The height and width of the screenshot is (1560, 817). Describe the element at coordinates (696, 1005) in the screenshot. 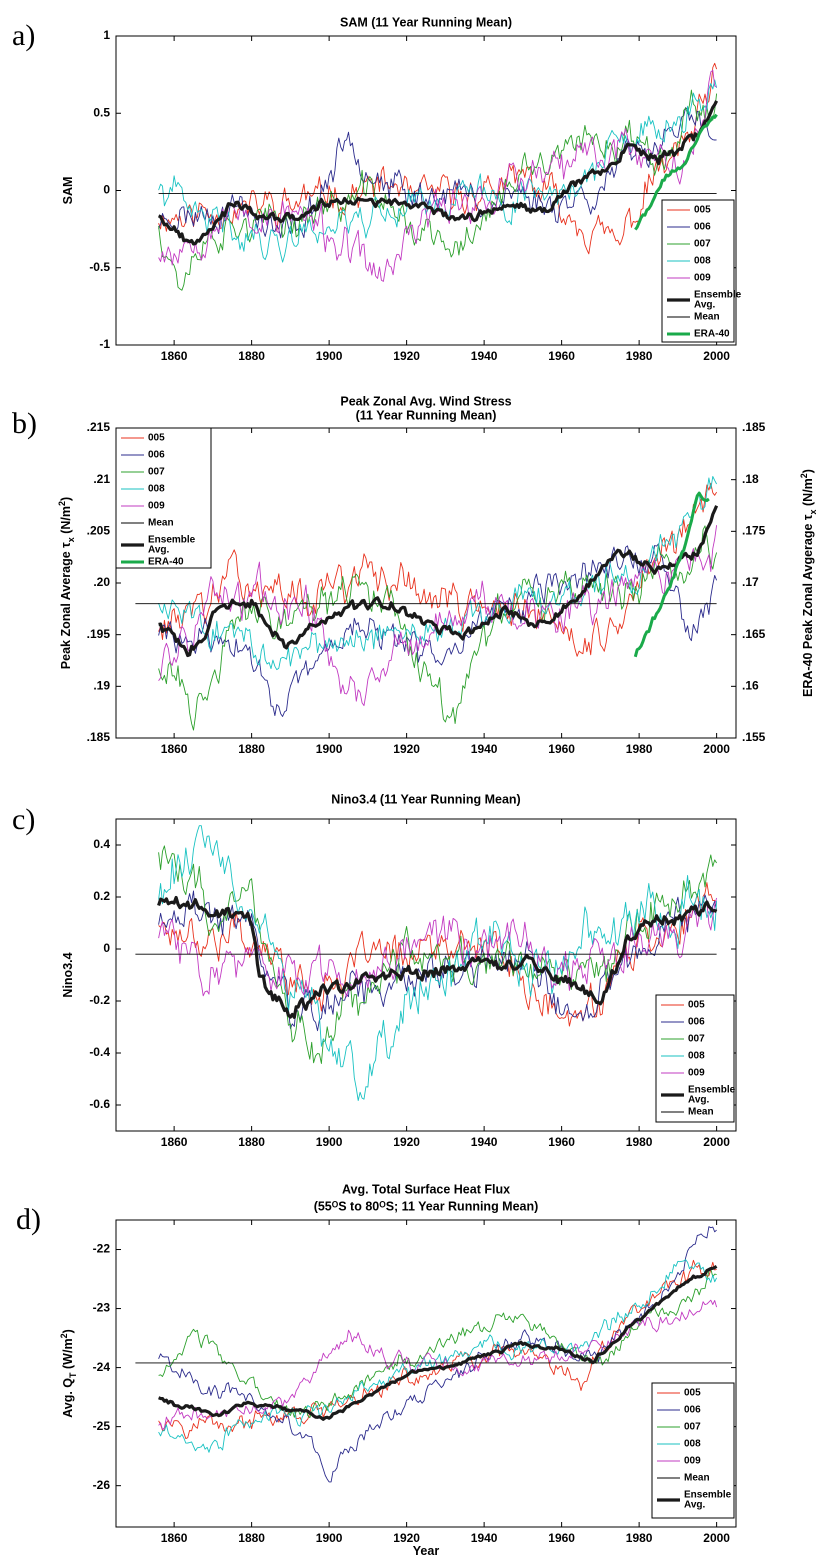

I see `legend-label: 005` at that location.